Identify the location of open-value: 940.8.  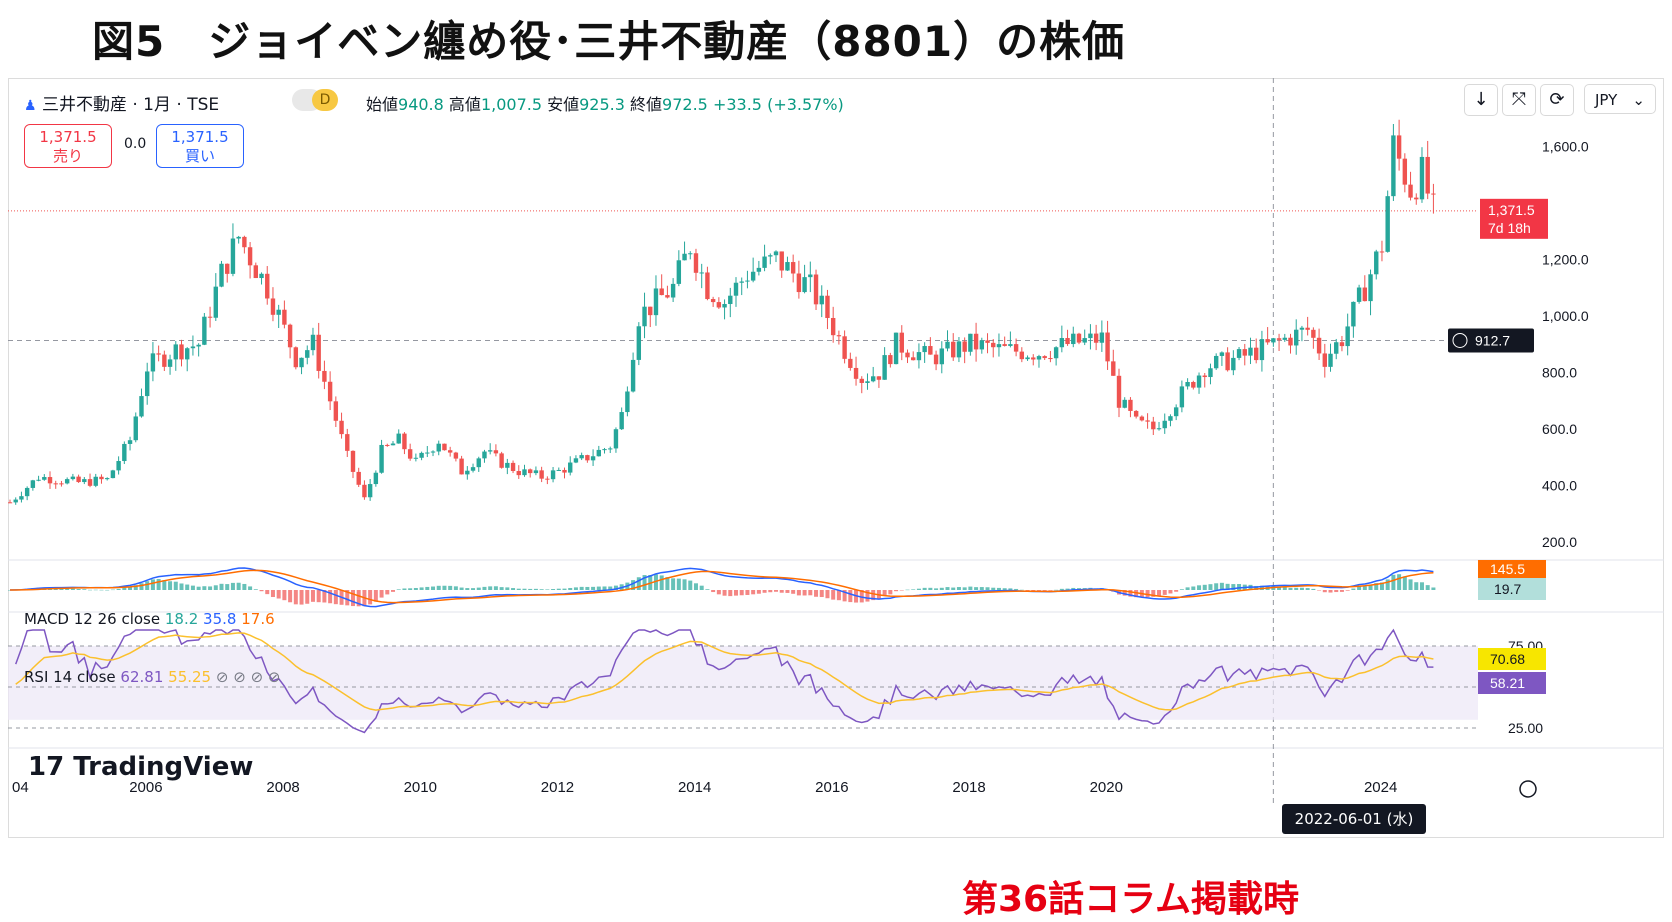
(421, 104).